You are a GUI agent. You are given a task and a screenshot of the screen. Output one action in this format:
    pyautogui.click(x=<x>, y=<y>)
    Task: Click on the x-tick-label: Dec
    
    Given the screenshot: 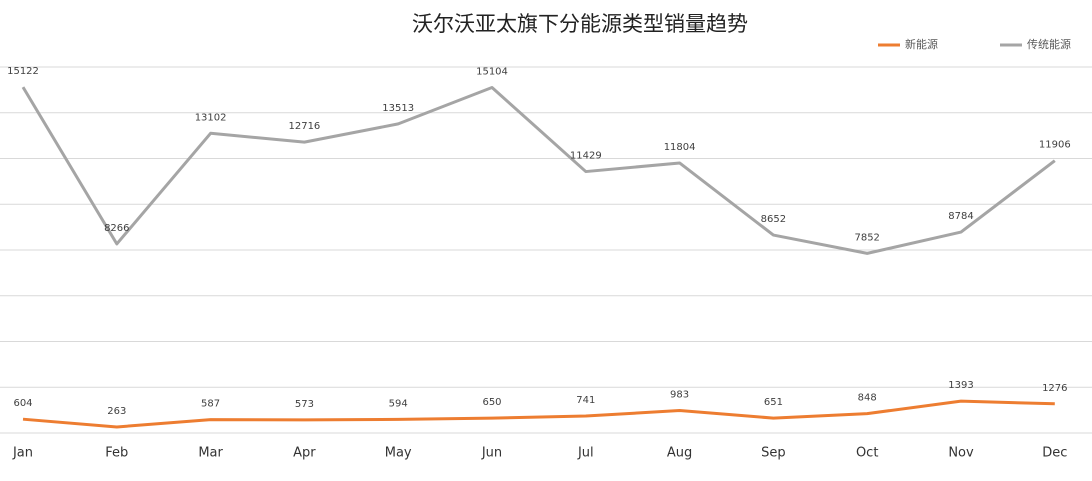 What is the action you would take?
    pyautogui.click(x=1054, y=453)
    